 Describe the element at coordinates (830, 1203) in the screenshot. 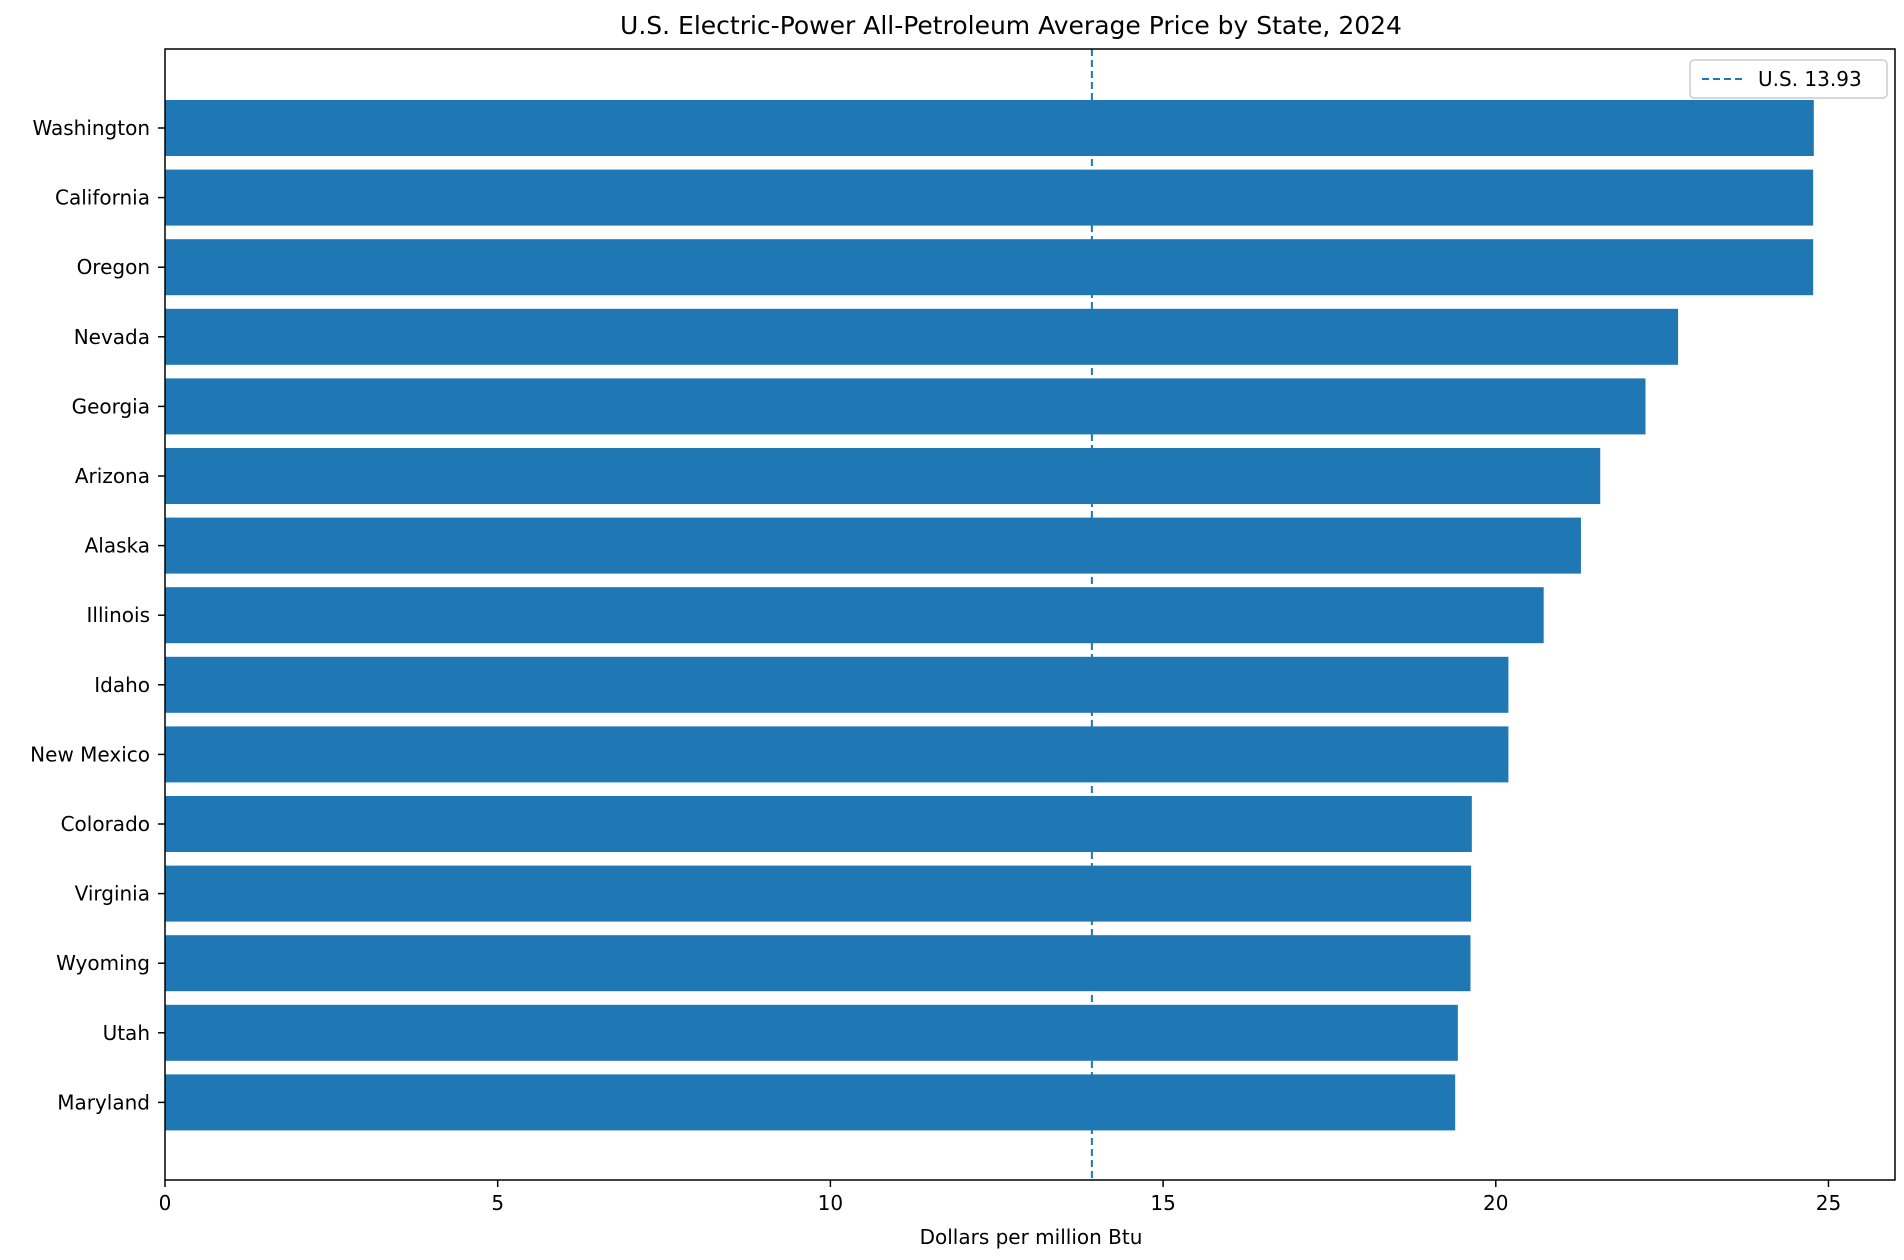

I see `x-tick-label: 10` at that location.